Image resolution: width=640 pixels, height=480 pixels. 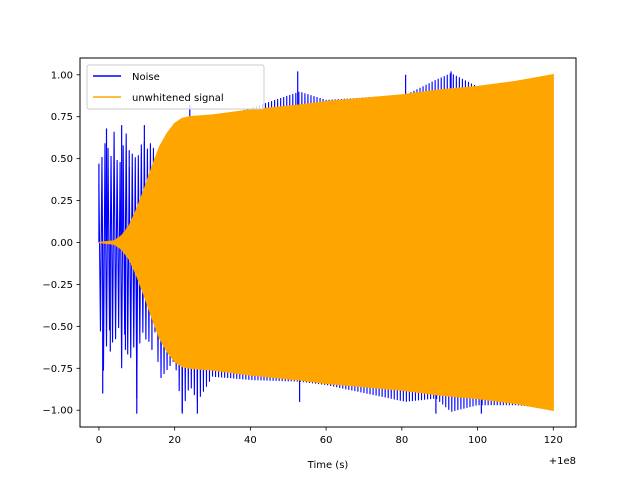 I want to click on x-tick-label: 40, so click(x=250, y=440).